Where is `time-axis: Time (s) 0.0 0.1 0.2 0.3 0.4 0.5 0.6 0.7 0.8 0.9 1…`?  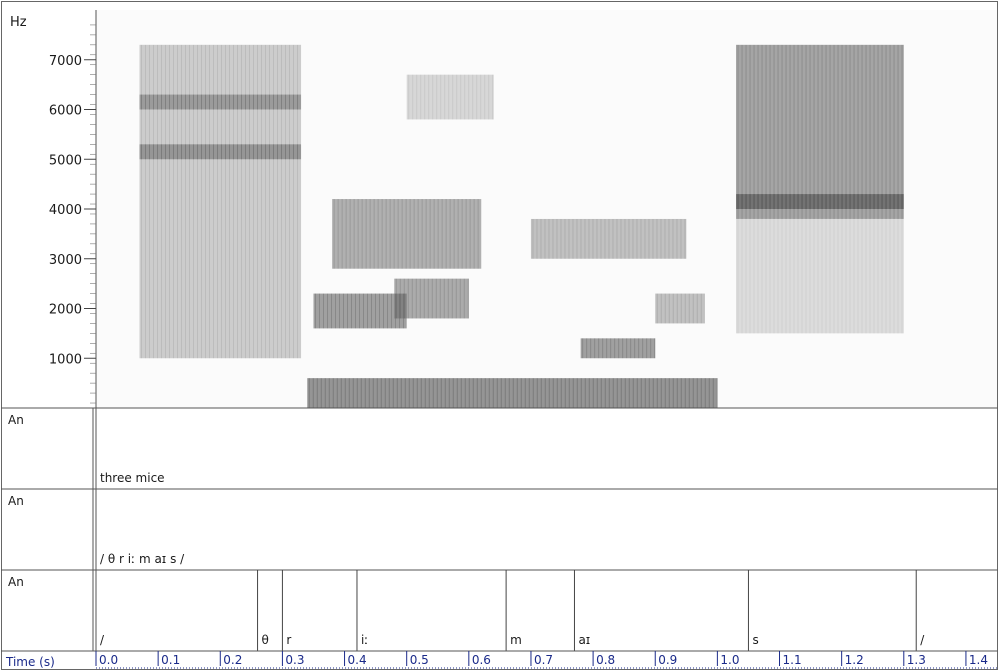 time-axis: Time (s) 0.0 0.1 0.2 0.3 0.4 0.5 0.6 0.7 0.8 0.9 1… is located at coordinates (499, 659).